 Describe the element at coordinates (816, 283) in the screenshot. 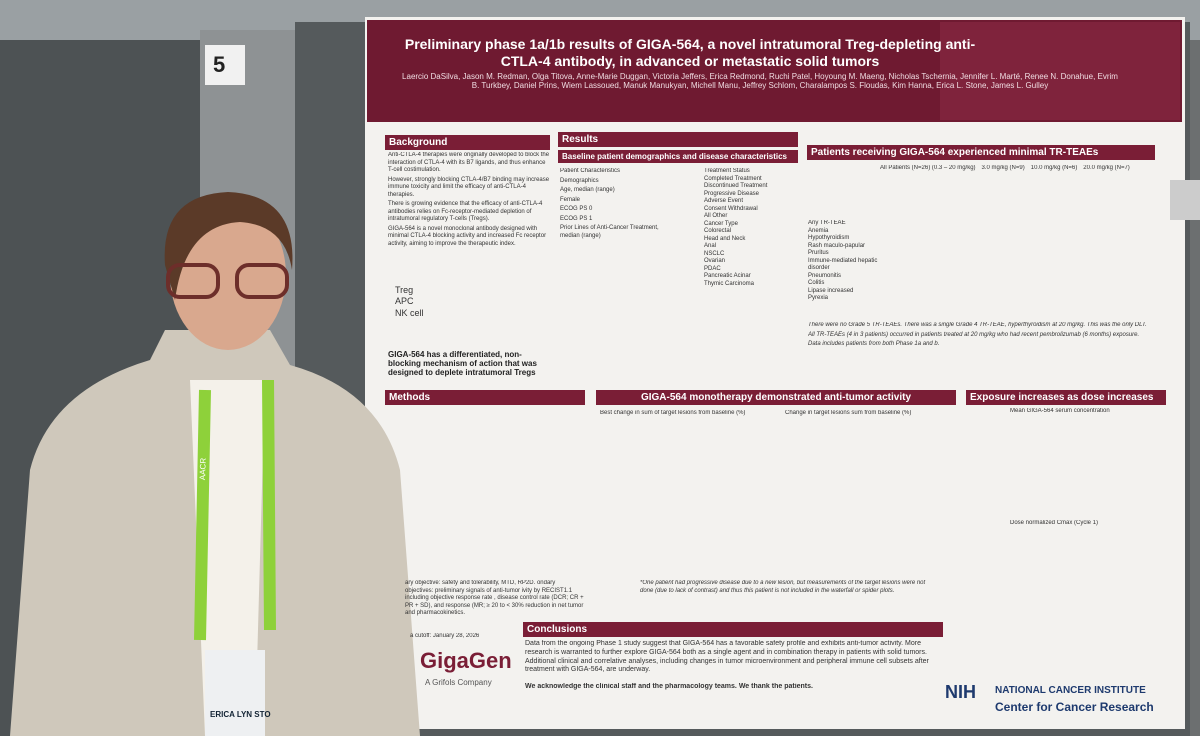

I see `table-row: Colitis` at that location.